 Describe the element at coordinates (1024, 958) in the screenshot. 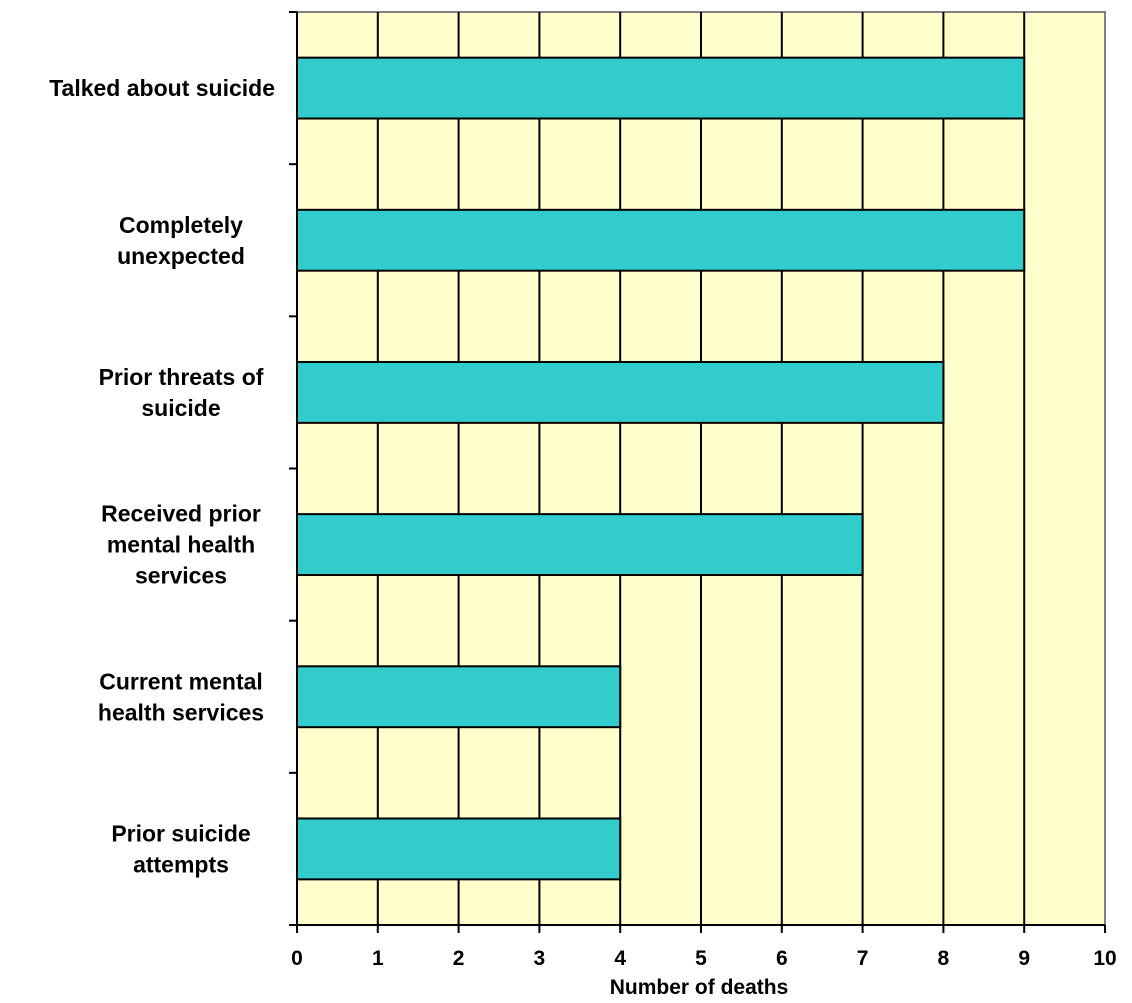

I see `x-tick-label: 9` at that location.